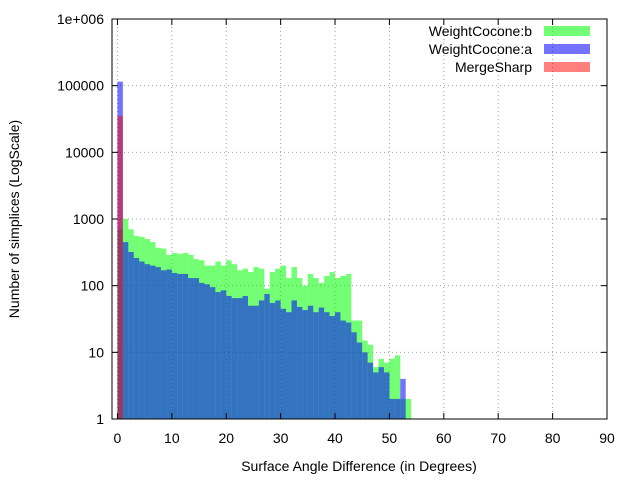 Image resolution: width=640 pixels, height=480 pixels. What do you see at coordinates (84, 152) in the screenshot?
I see `y-tick-label: 10000` at bounding box center [84, 152].